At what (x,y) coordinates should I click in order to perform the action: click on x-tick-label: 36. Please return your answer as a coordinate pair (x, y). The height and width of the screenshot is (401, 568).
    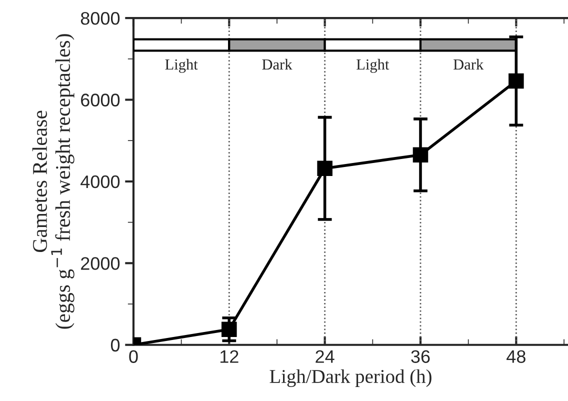
    Looking at the image, I should click on (420, 356).